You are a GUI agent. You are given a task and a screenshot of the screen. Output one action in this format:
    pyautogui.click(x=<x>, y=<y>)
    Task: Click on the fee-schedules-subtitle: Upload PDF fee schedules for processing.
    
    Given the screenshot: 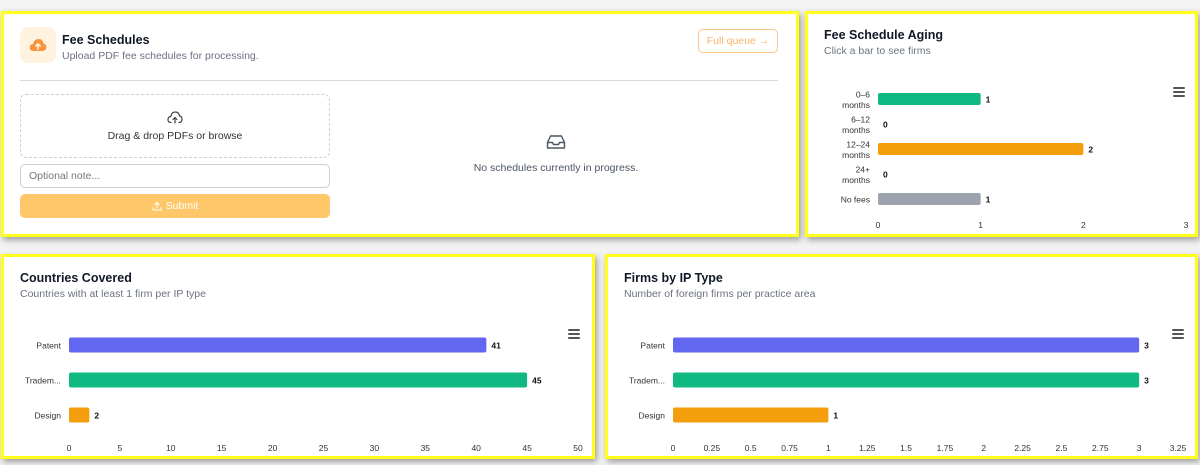 What is the action you would take?
    pyautogui.click(x=160, y=56)
    